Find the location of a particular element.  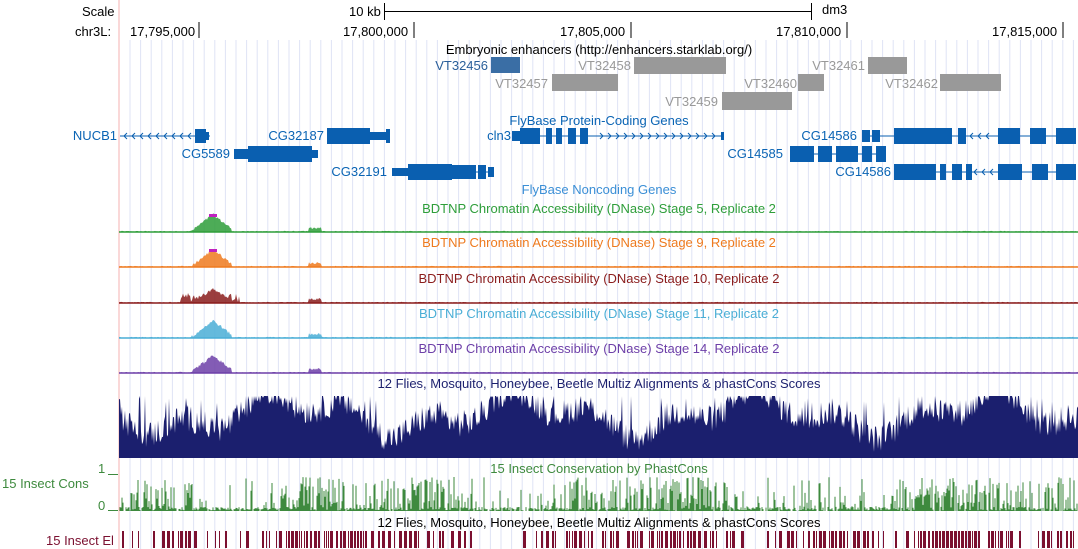

enhancer-label: VT32459 is located at coordinates (691, 101).